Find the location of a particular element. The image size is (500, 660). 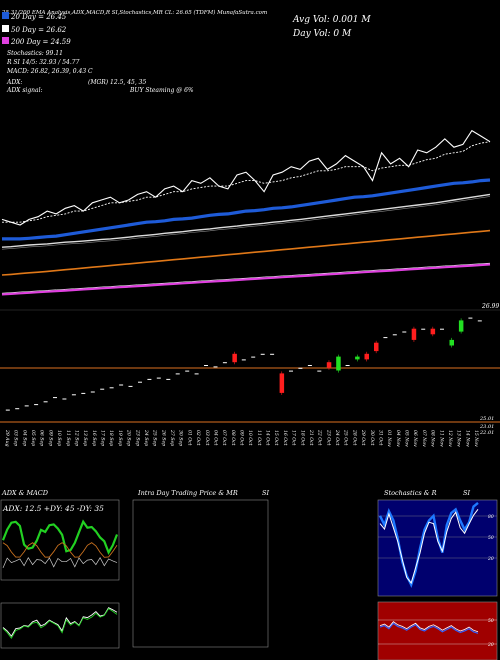

date-tick-label: 11 Sep is located at coordinates (68, 438).